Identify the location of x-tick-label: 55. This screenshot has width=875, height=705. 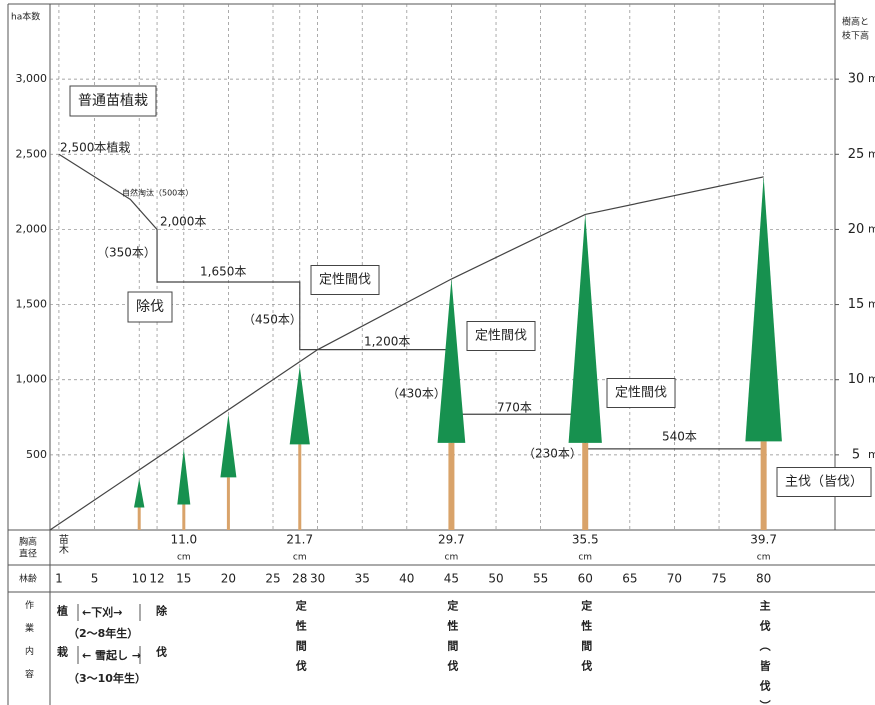
(540, 579).